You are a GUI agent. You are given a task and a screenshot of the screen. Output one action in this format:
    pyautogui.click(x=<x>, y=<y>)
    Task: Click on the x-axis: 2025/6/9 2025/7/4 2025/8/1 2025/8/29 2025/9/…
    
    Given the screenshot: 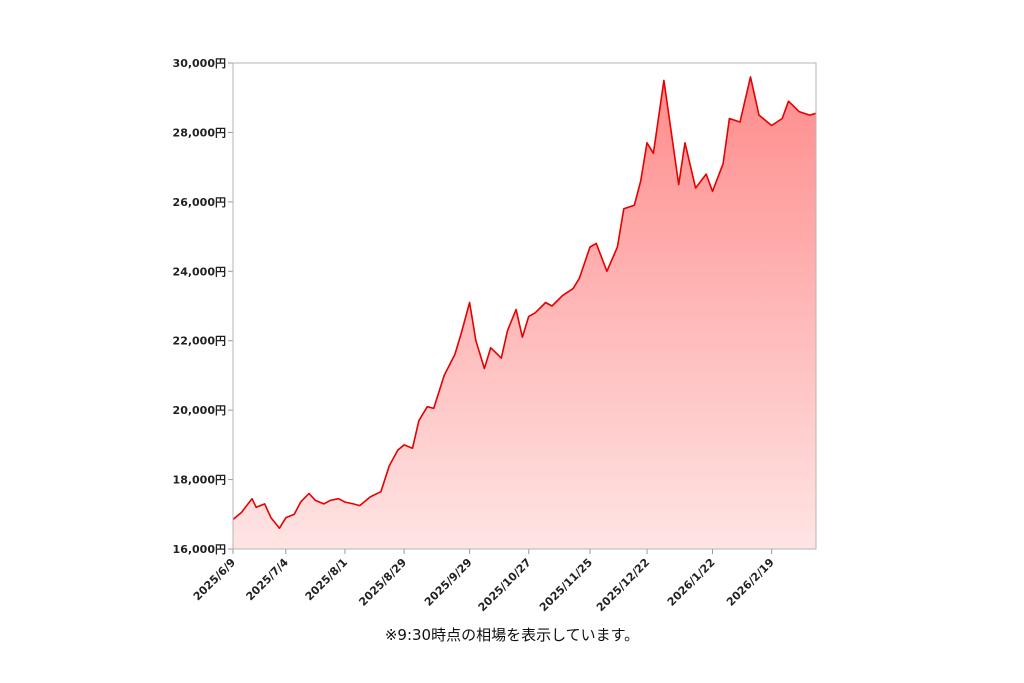 What is the action you would take?
    pyautogui.click(x=484, y=581)
    